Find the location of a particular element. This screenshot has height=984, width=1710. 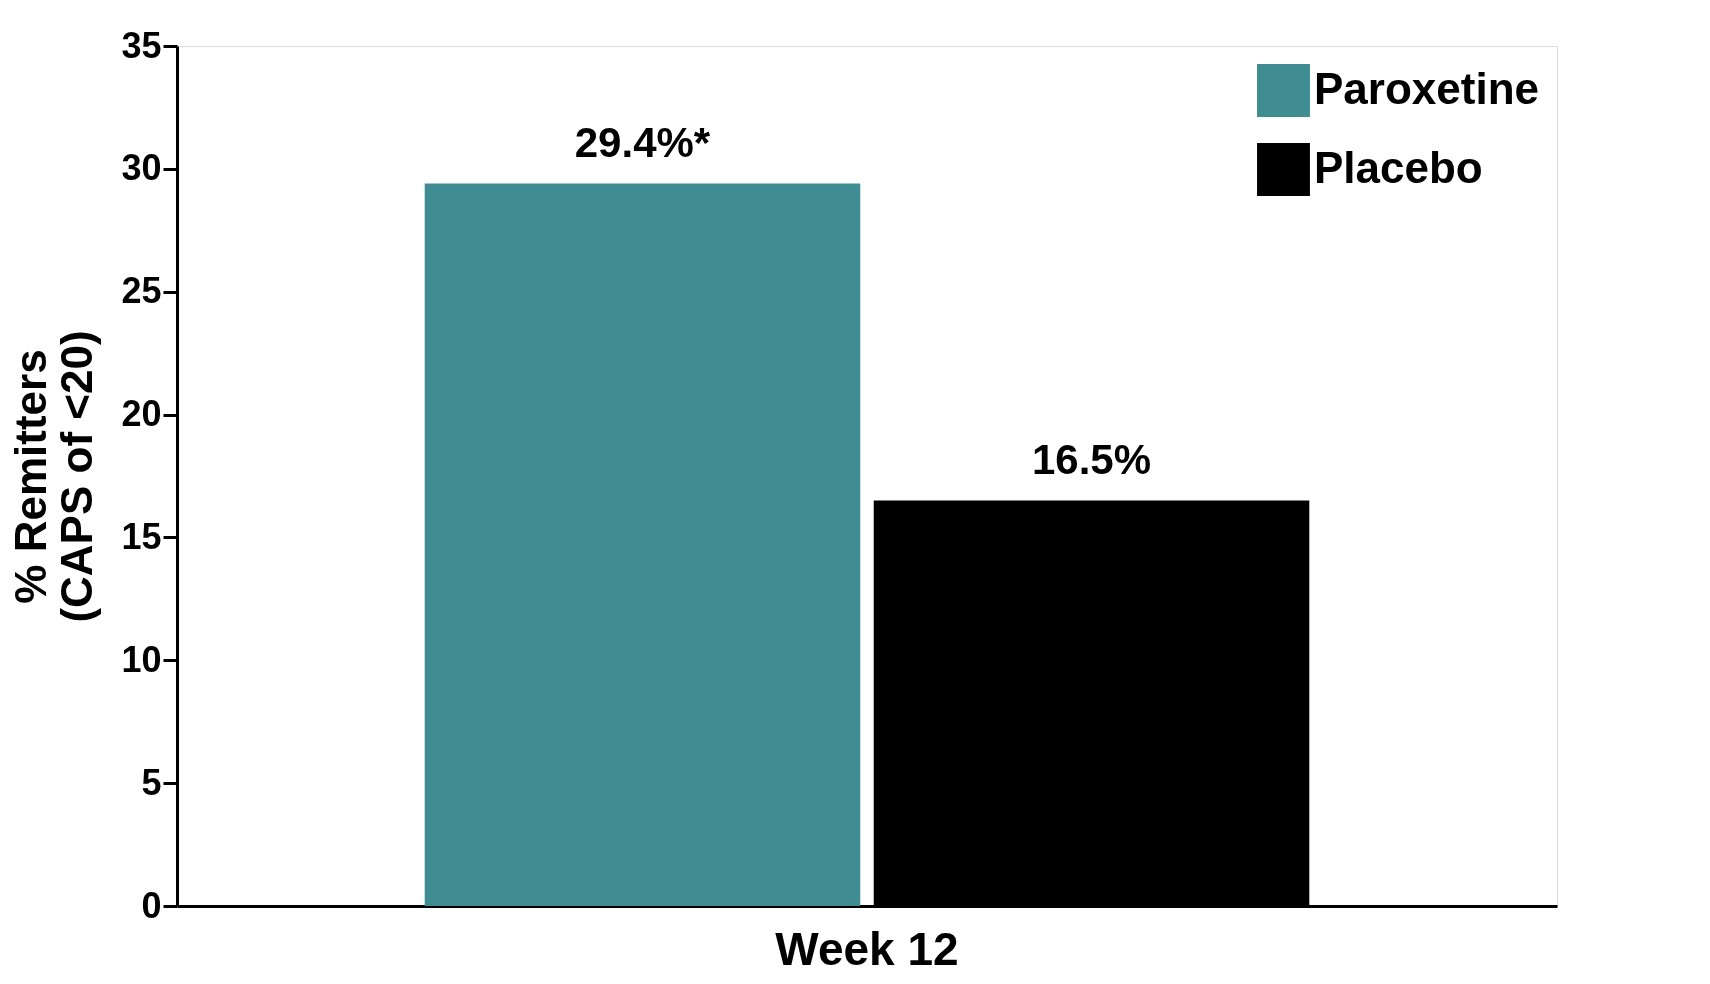

y-tick-label: 10 is located at coordinates (141, 659).